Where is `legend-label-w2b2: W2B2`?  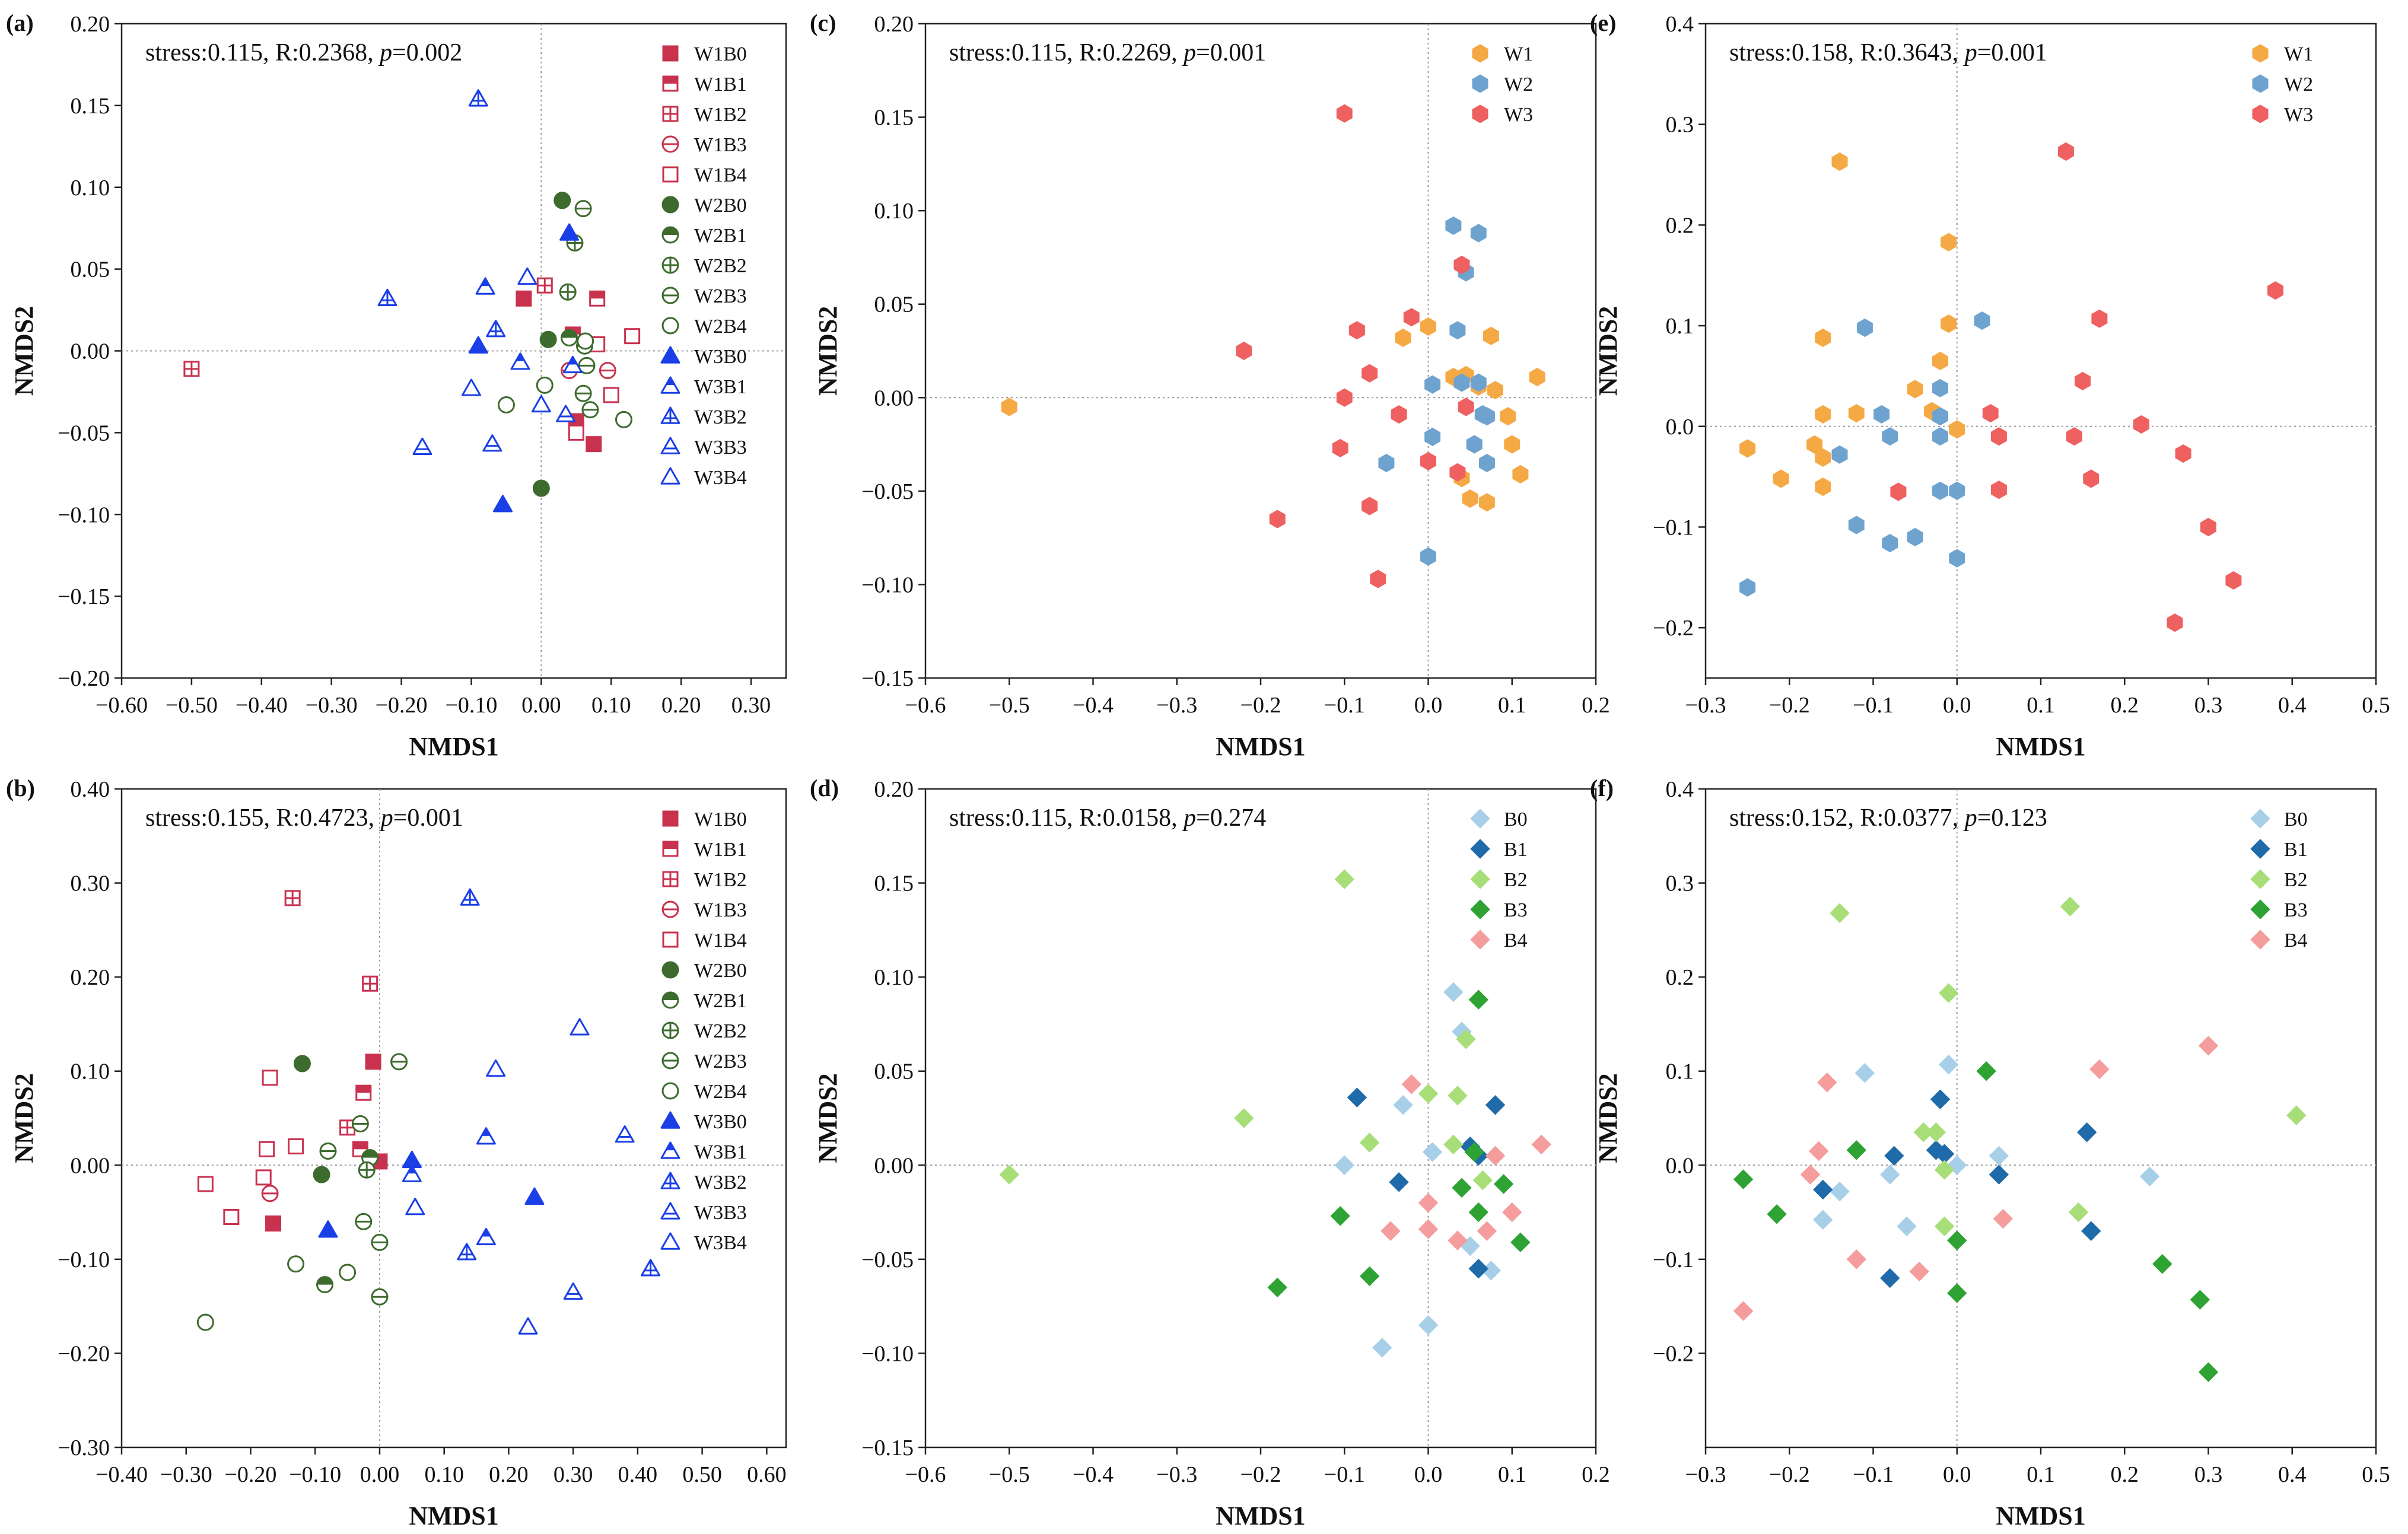
legend-label-w2b2: W2B2 is located at coordinates (720, 1031).